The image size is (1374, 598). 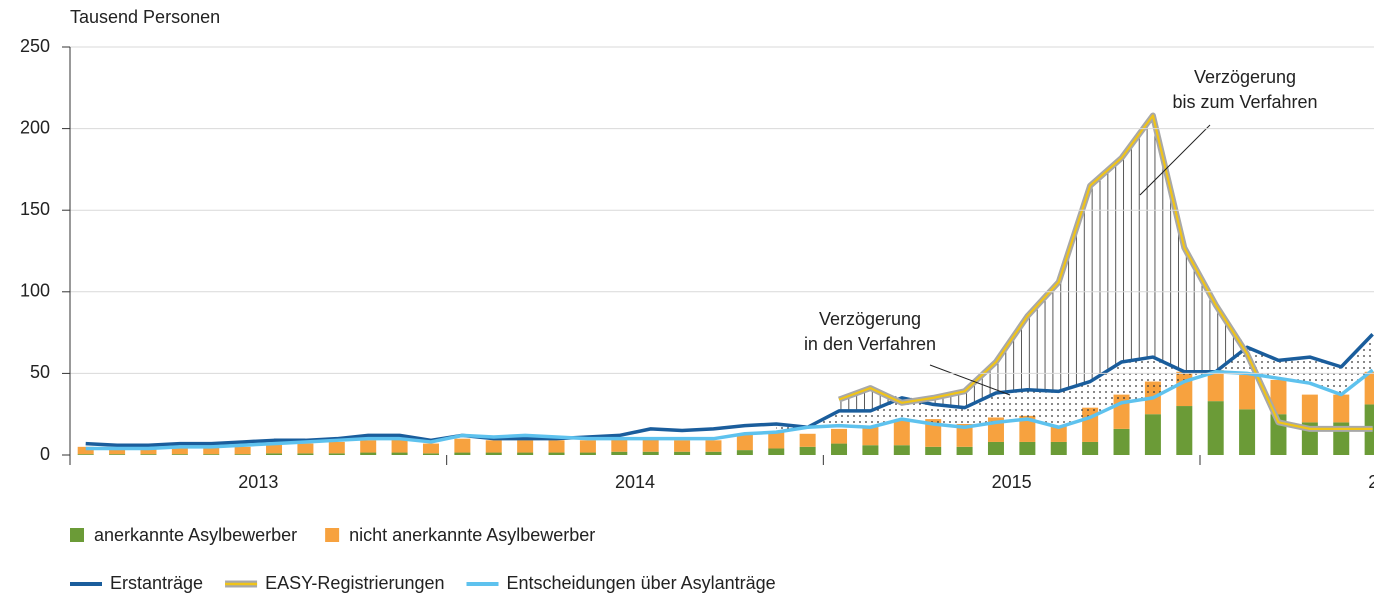 What do you see at coordinates (35, 291) in the screenshot?
I see `y-tick-label: 100` at bounding box center [35, 291].